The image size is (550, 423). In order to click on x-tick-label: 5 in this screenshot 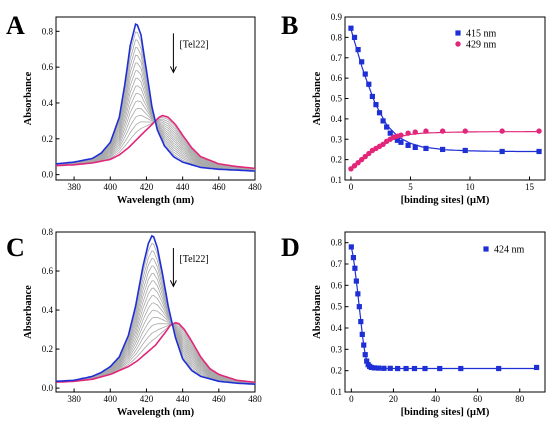, I will do `click(410, 187)`.